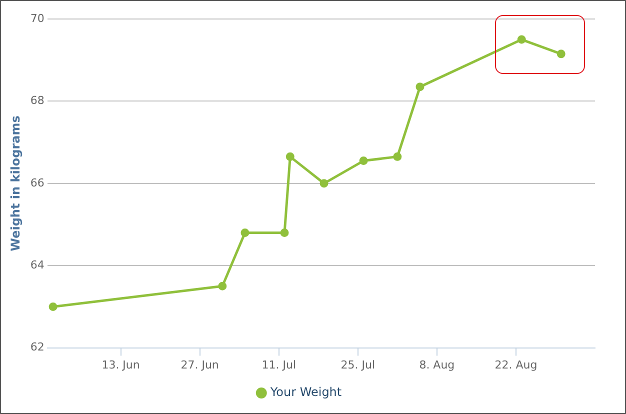 Image resolution: width=626 pixels, height=414 pixels. What do you see at coordinates (121, 365) in the screenshot?
I see `x-tick-label: 13. Jun` at bounding box center [121, 365].